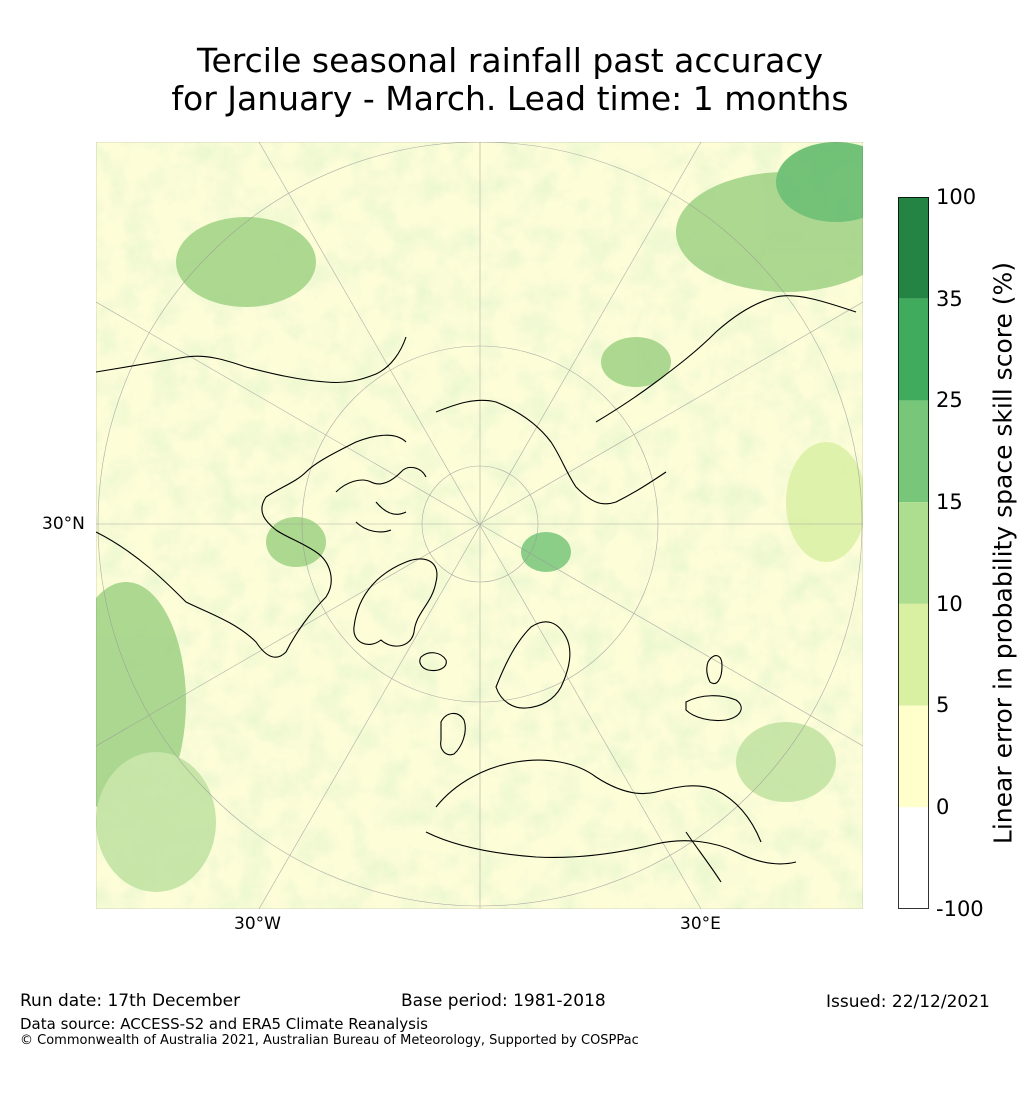 This screenshot has width=1020, height=1095. What do you see at coordinates (714, 670) in the screenshot?
I see `coast-caspian` at bounding box center [714, 670].